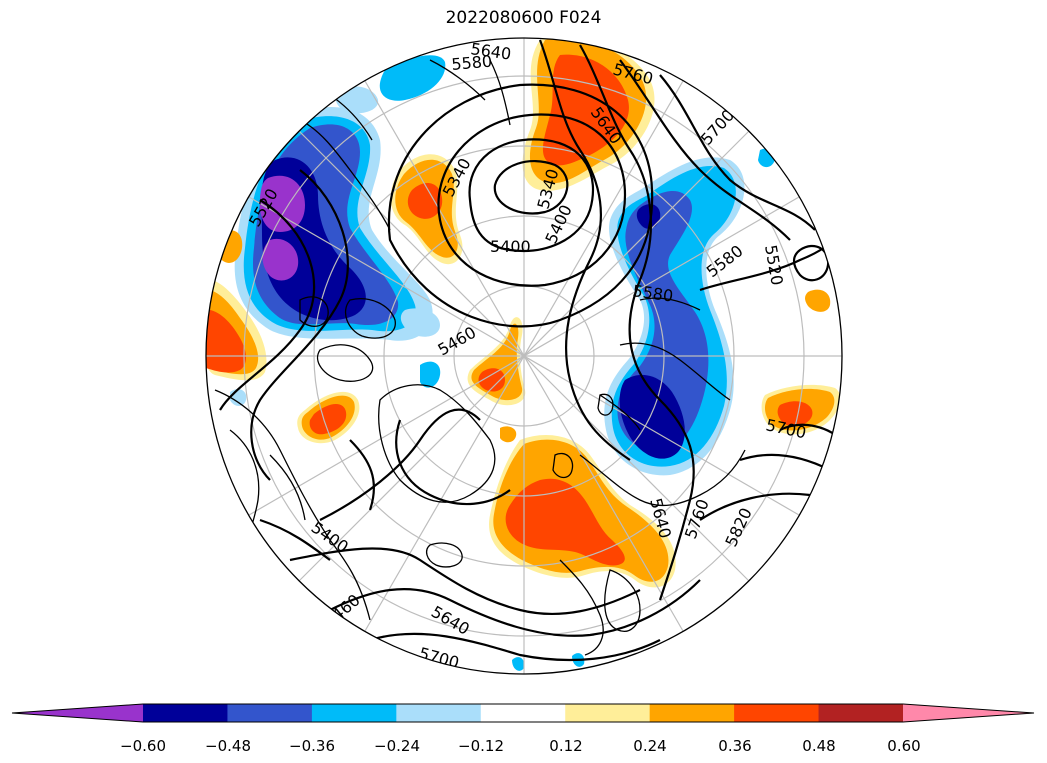  Describe the element at coordinates (412, 78) in the screenshot. I see `neg-anomaly-north` at that location.